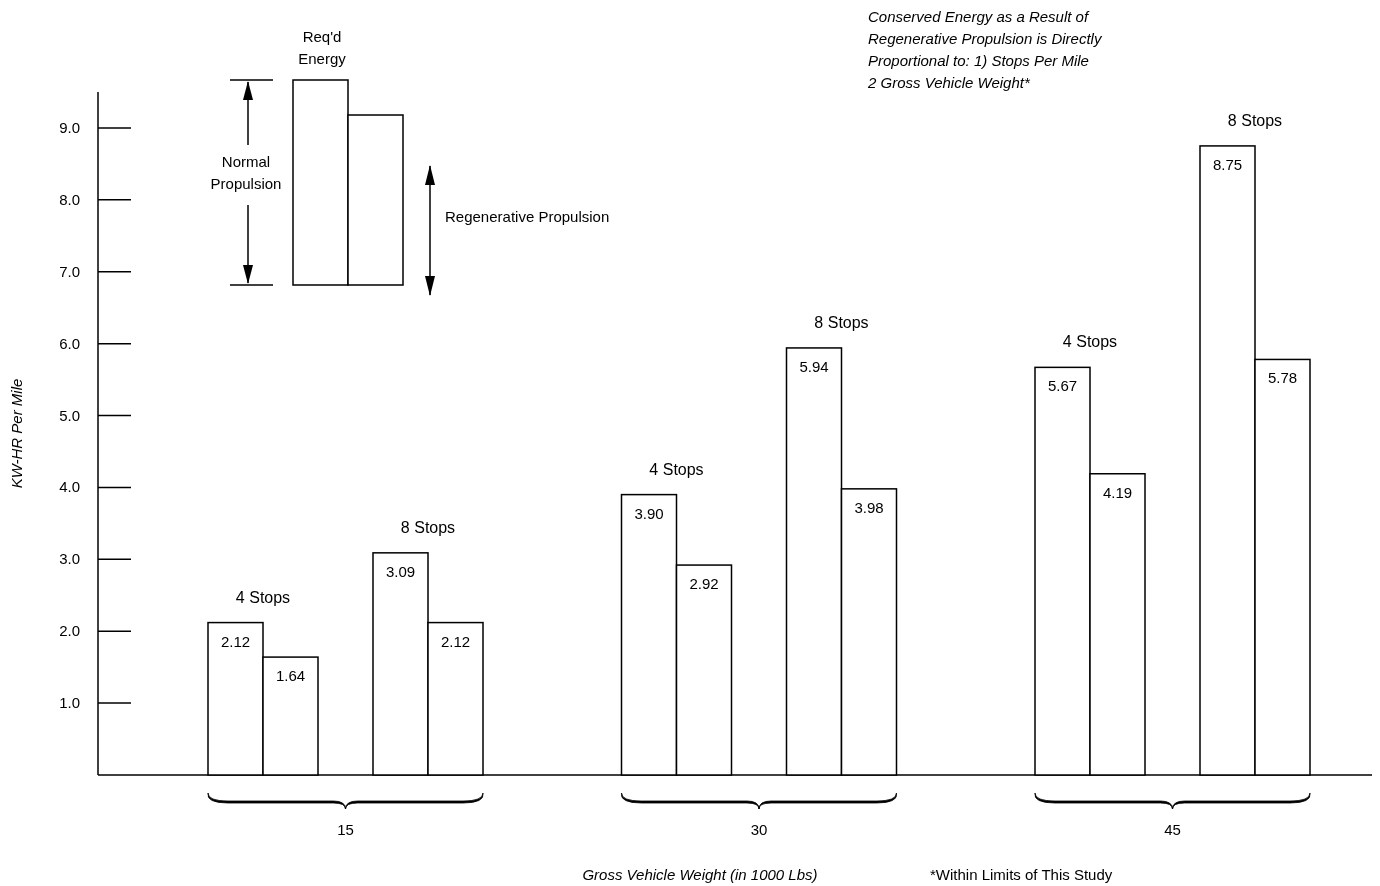 The height and width of the screenshot is (886, 1380). I want to click on data-label: 5.94, so click(814, 366).